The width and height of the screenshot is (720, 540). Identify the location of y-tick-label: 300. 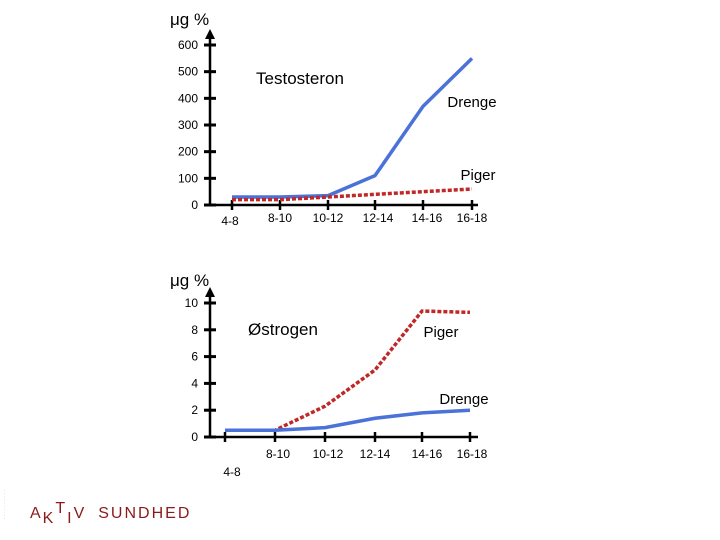
(188, 125).